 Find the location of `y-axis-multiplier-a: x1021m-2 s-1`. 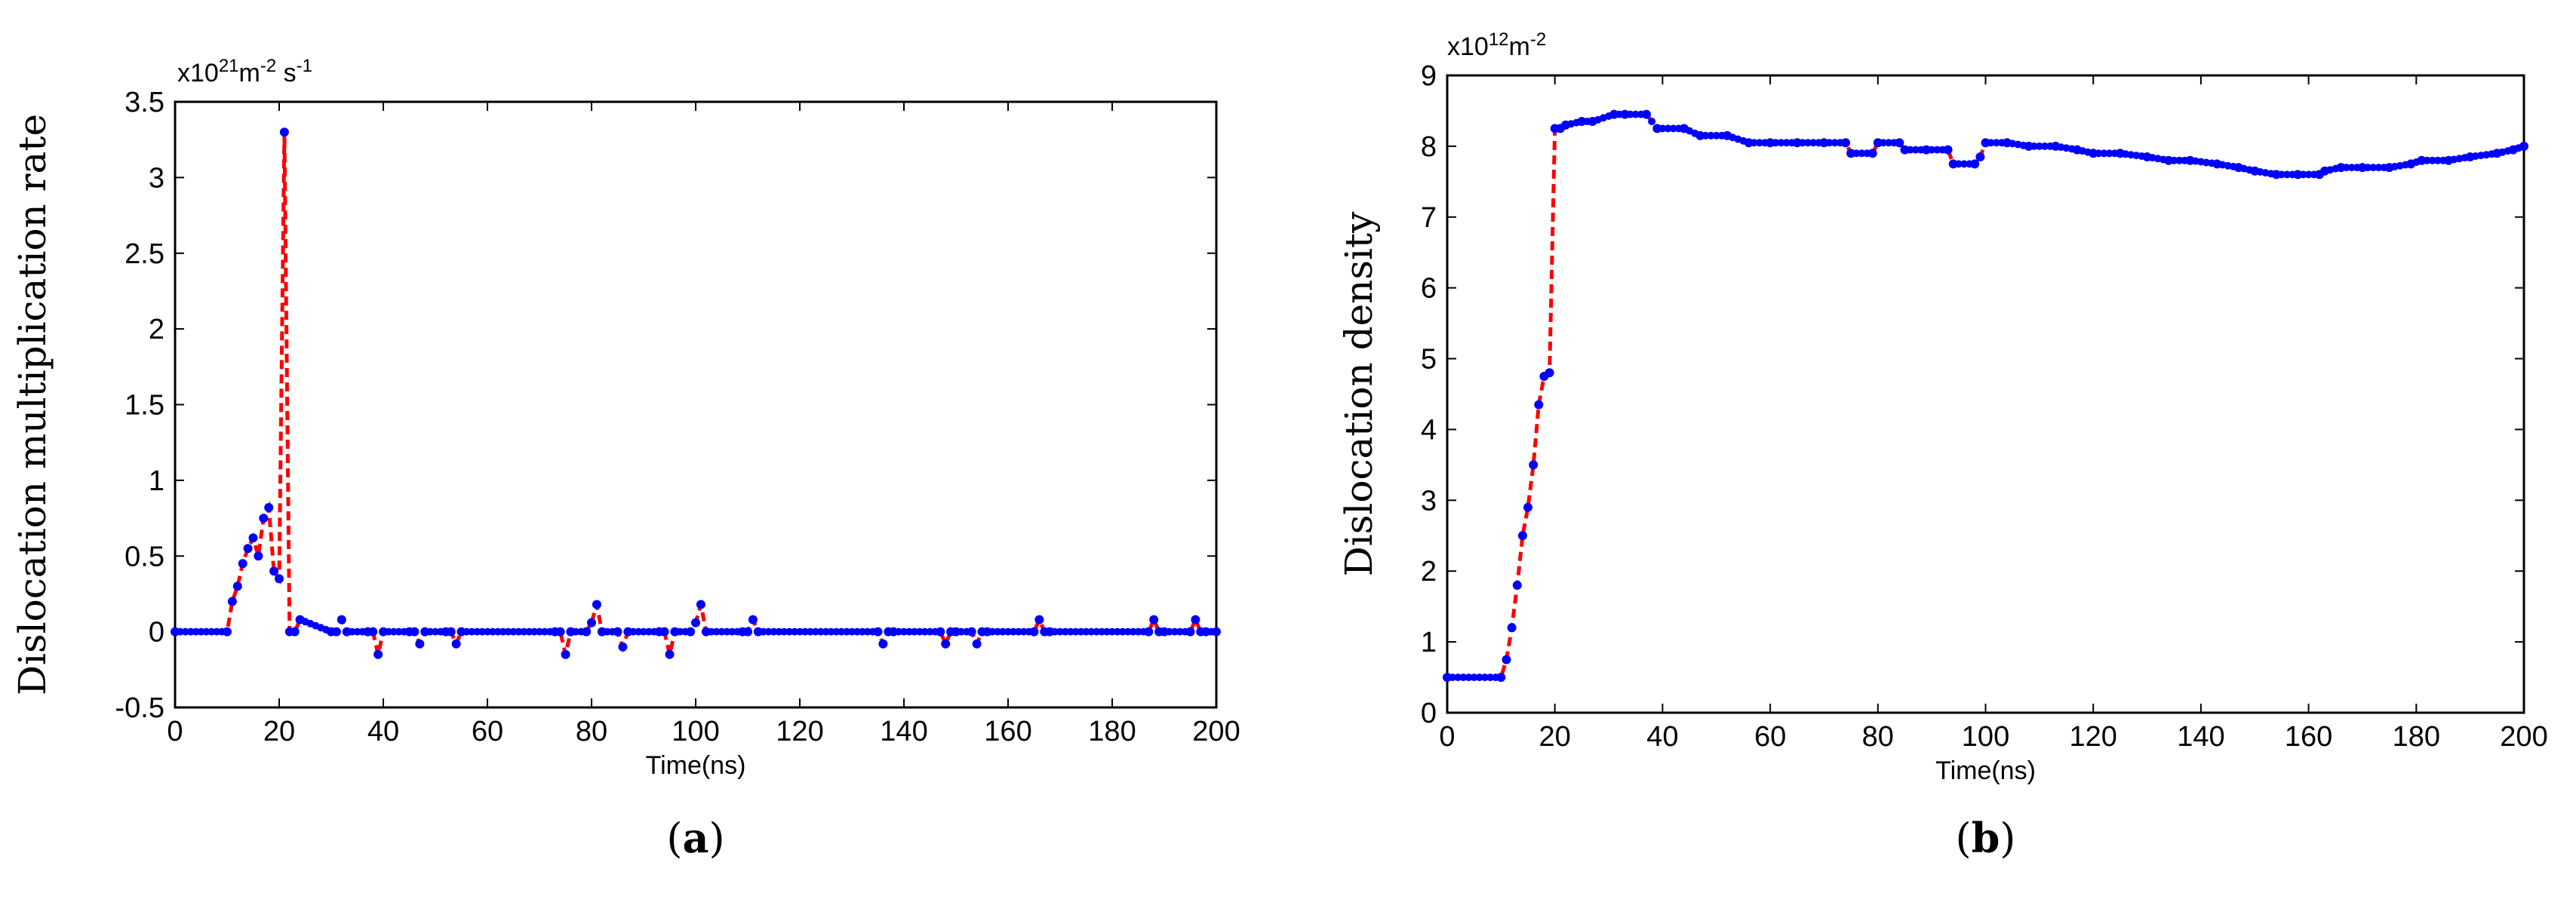

y-axis-multiplier-a: x1021m-2 s-1 is located at coordinates (244, 72).